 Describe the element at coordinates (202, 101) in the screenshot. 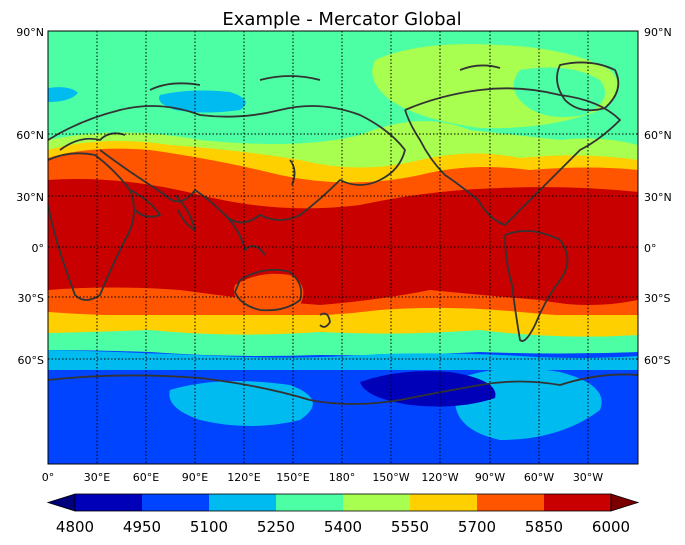

I see `band-arctic-midblue` at that location.